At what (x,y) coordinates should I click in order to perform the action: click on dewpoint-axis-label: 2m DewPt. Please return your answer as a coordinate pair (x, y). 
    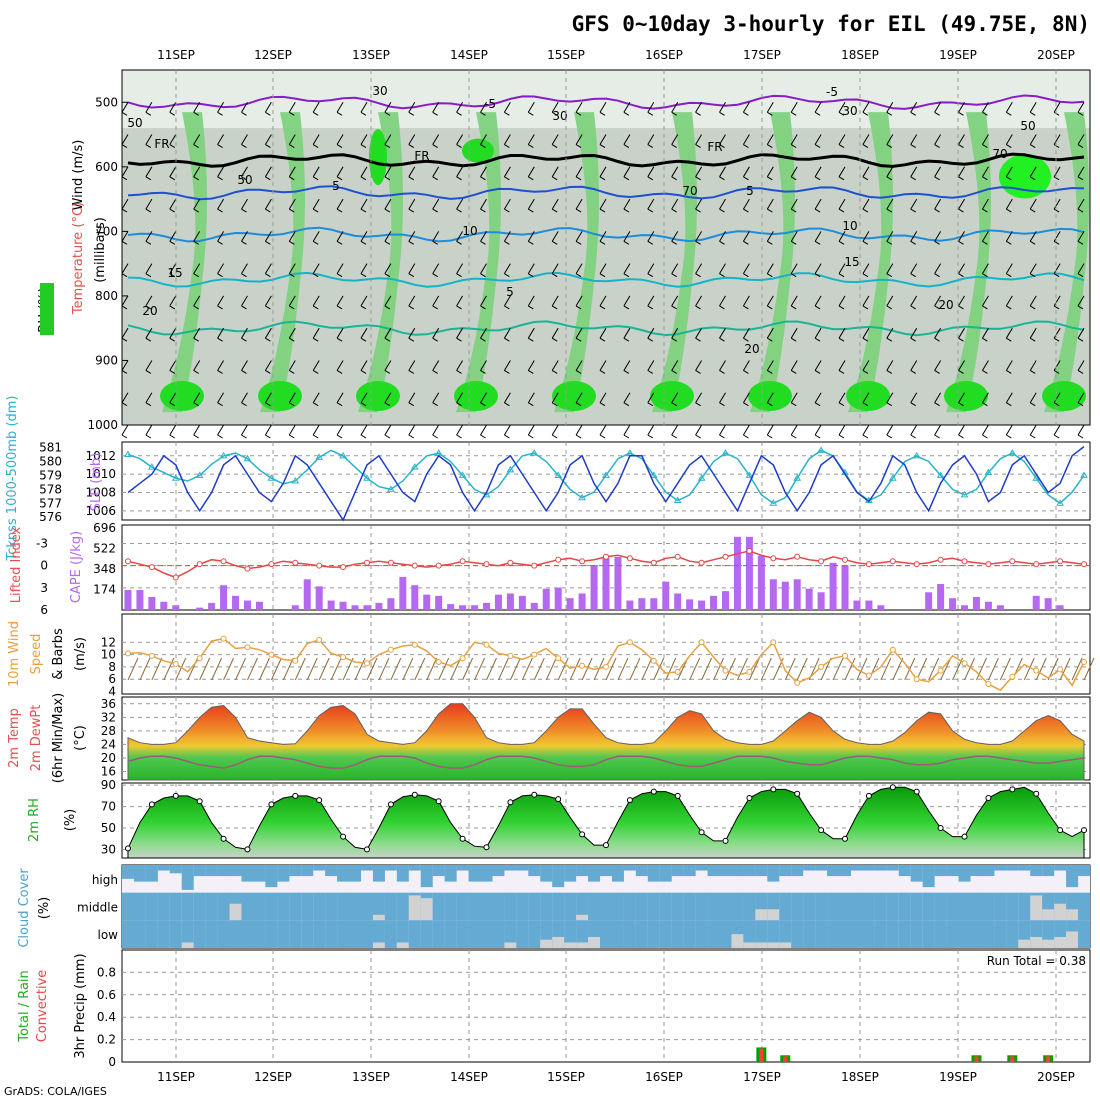
    Looking at the image, I should click on (36, 738).